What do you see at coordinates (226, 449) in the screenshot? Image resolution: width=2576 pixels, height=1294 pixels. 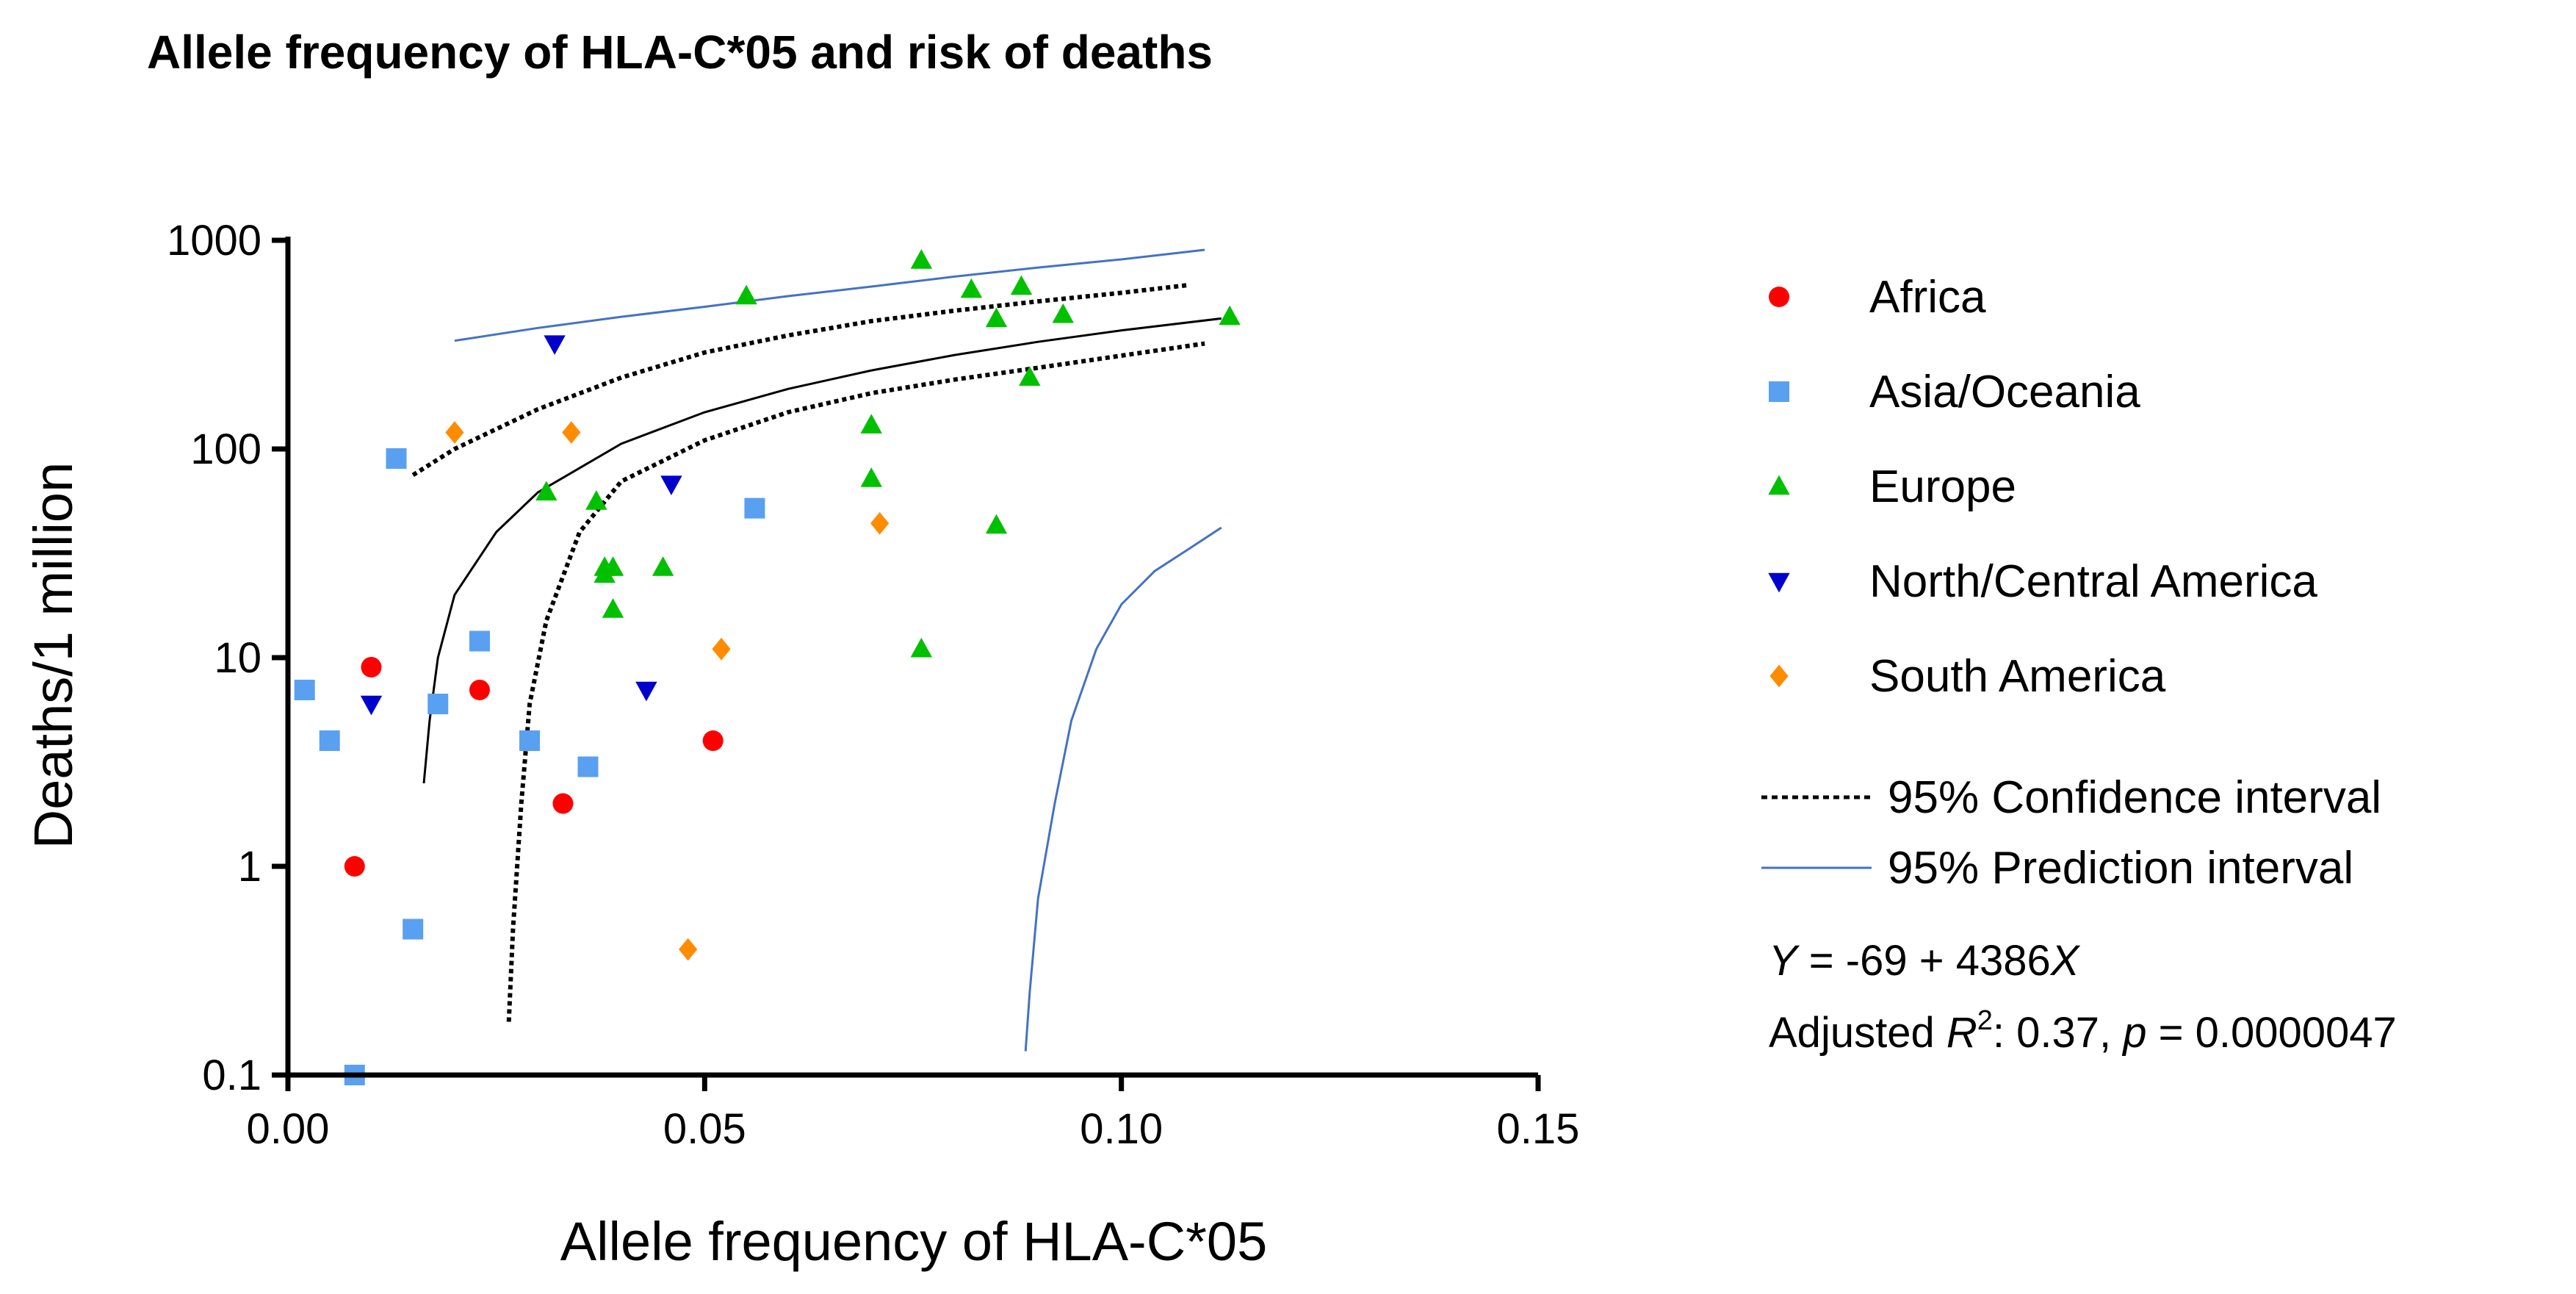 I see `y-tick-label: 100` at bounding box center [226, 449].